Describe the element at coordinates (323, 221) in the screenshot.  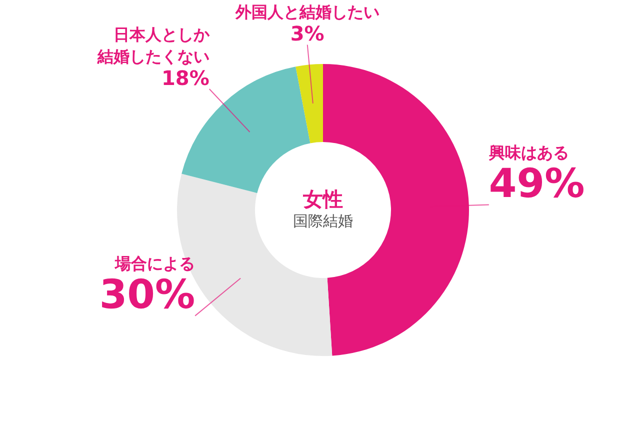
I see `text: 国際結婚` at that location.